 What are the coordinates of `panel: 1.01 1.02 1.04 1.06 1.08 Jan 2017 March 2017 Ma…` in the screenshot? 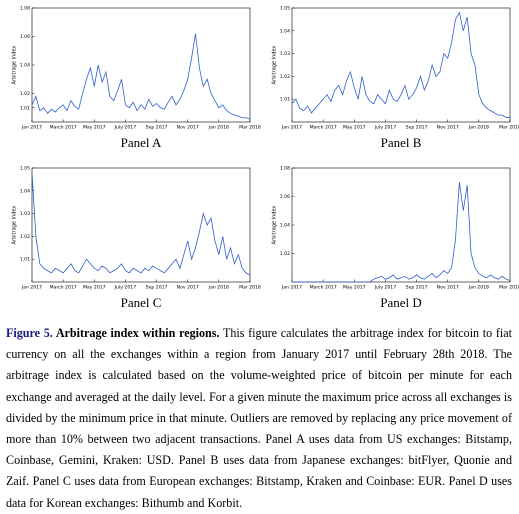 It's located at (136, 78).